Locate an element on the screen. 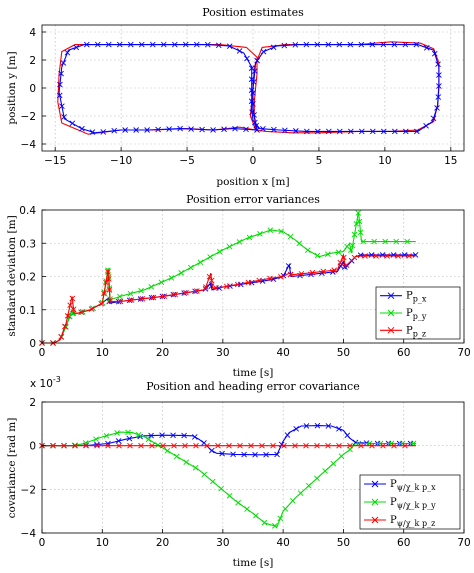 The image size is (474, 573). x-tick-label: −15 is located at coordinates (55, 161).